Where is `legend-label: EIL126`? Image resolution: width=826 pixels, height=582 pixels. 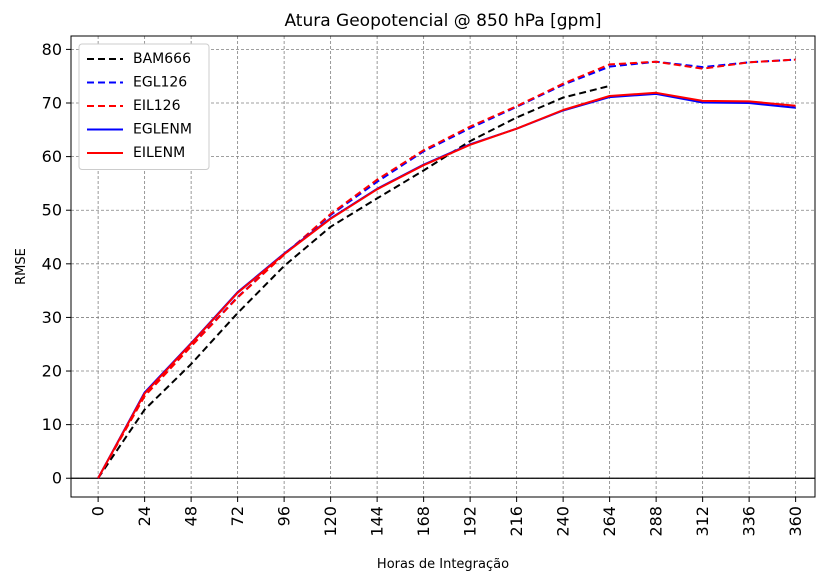
legend-label: EIL126 is located at coordinates (157, 106).